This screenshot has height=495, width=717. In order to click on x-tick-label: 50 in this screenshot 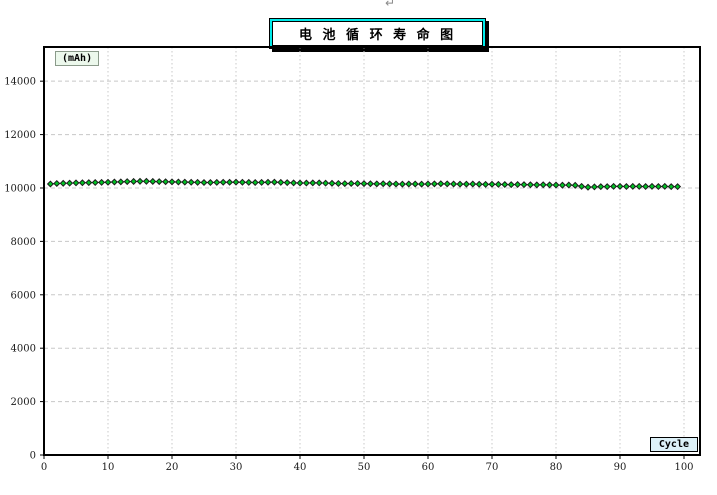, I will do `click(364, 467)`.